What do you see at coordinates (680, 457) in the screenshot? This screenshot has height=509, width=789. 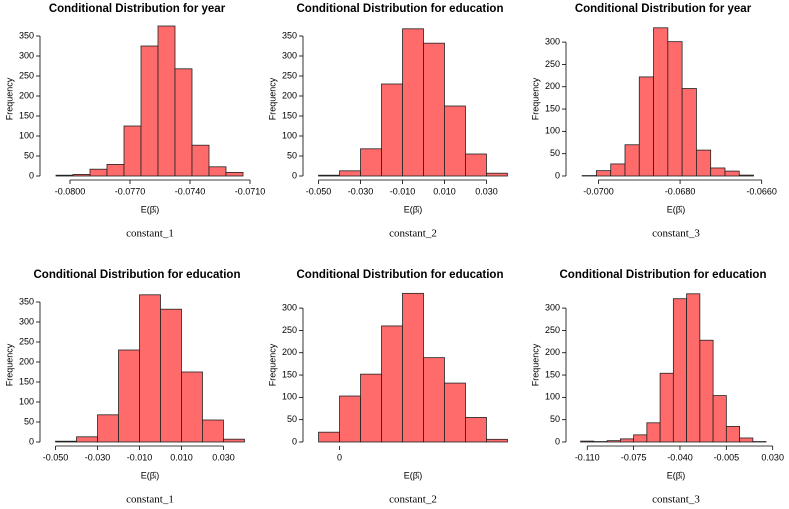 I see `x-tick-label: -0.040` at bounding box center [680, 457].